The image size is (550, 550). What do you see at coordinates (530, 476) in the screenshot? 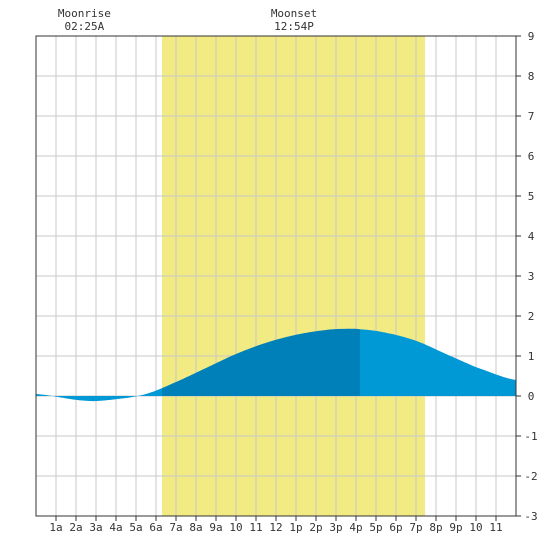
I see `y-tick-label: -2` at bounding box center [530, 476].